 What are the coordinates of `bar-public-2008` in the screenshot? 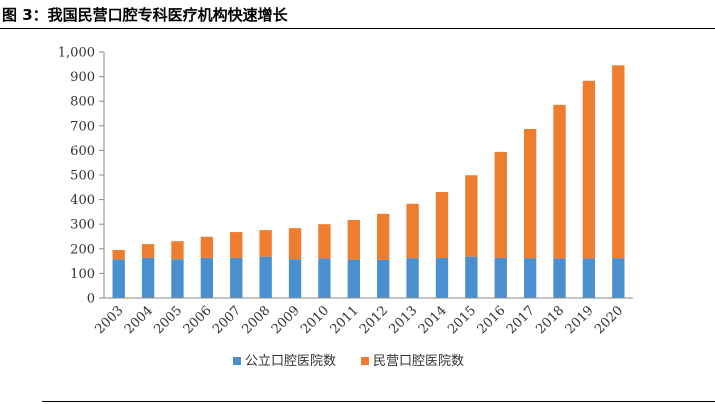 It's located at (265, 277).